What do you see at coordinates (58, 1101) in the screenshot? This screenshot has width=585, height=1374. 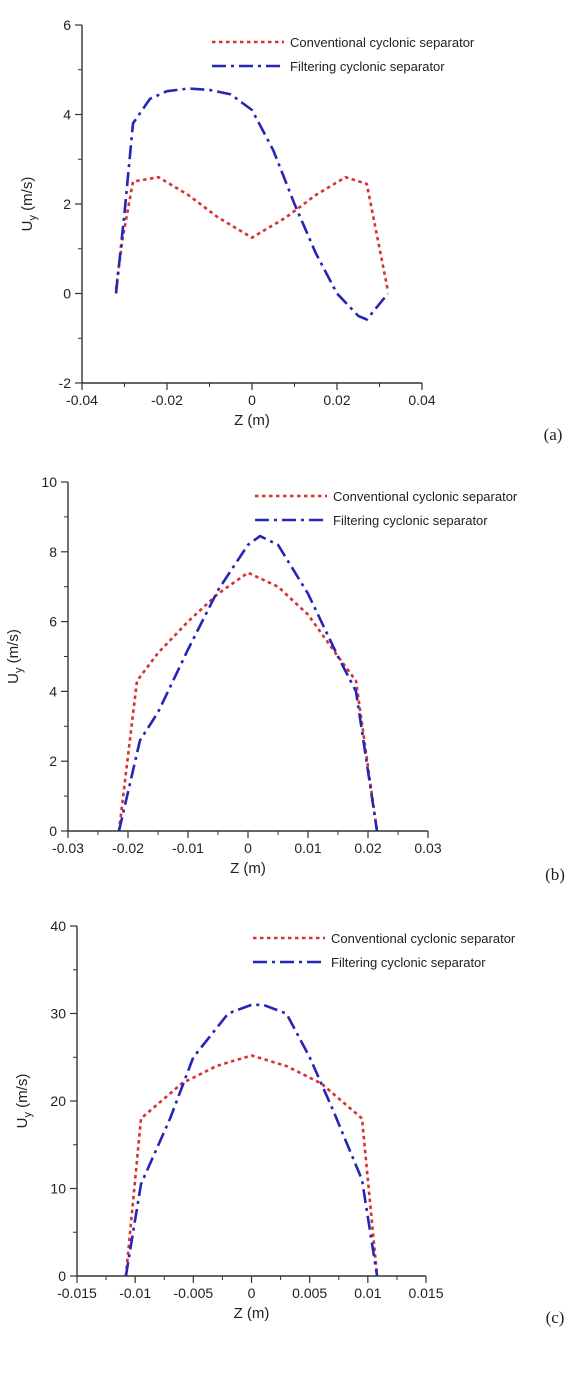 I see `y-tick-label: 20` at bounding box center [58, 1101].